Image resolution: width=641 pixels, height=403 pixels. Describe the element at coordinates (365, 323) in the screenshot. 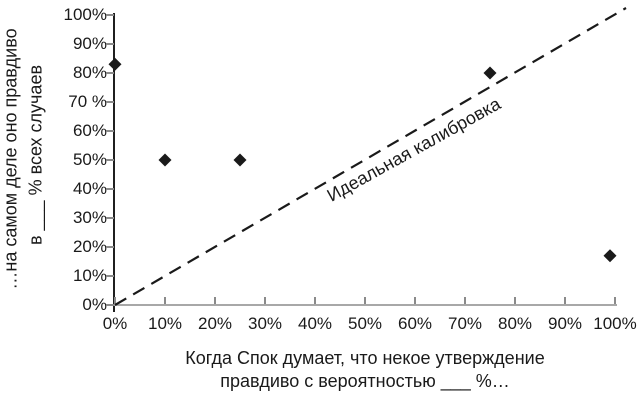

I see `x-tick-label: 50%` at that location.